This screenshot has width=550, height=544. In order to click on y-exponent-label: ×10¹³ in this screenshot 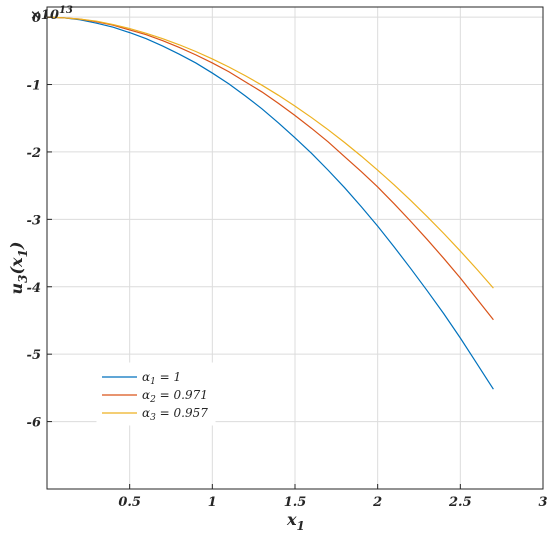, I will do `click(51, 14)`.